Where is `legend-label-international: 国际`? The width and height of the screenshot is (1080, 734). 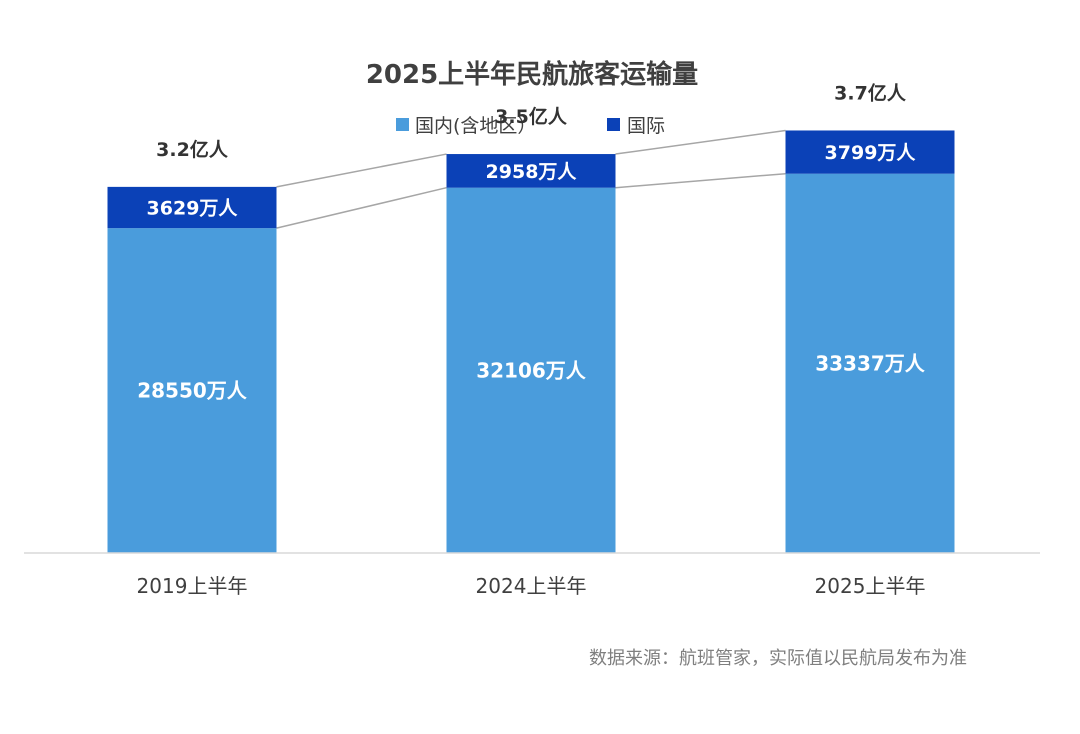
legend-label-international: 国际 is located at coordinates (646, 126).